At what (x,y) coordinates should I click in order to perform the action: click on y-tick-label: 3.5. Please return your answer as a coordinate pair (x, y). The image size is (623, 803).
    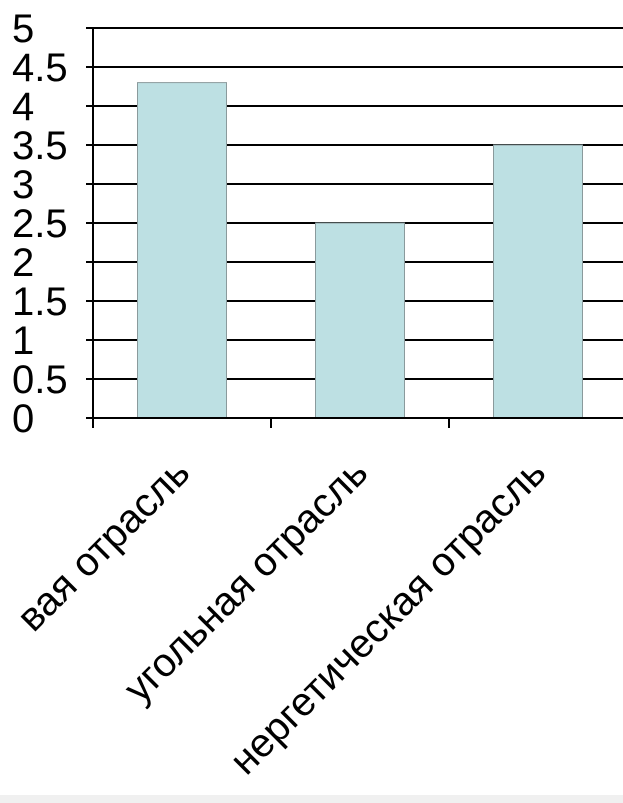
    Looking at the image, I should click on (40, 146).